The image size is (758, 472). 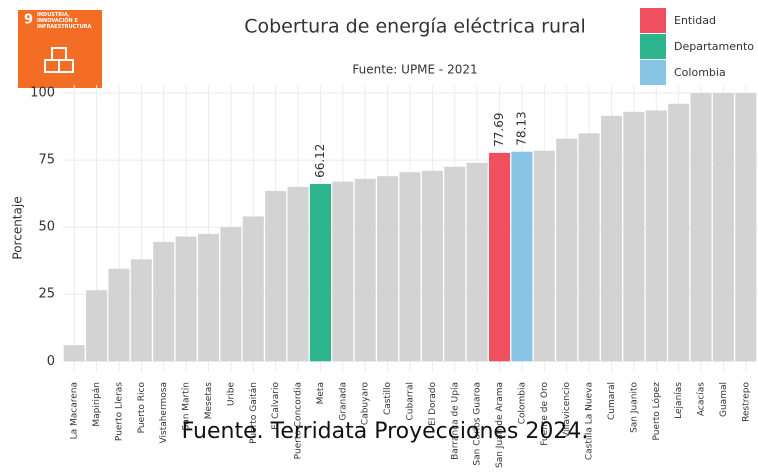 I want to click on x-tick-label: El Dorado, so click(x=433, y=404).